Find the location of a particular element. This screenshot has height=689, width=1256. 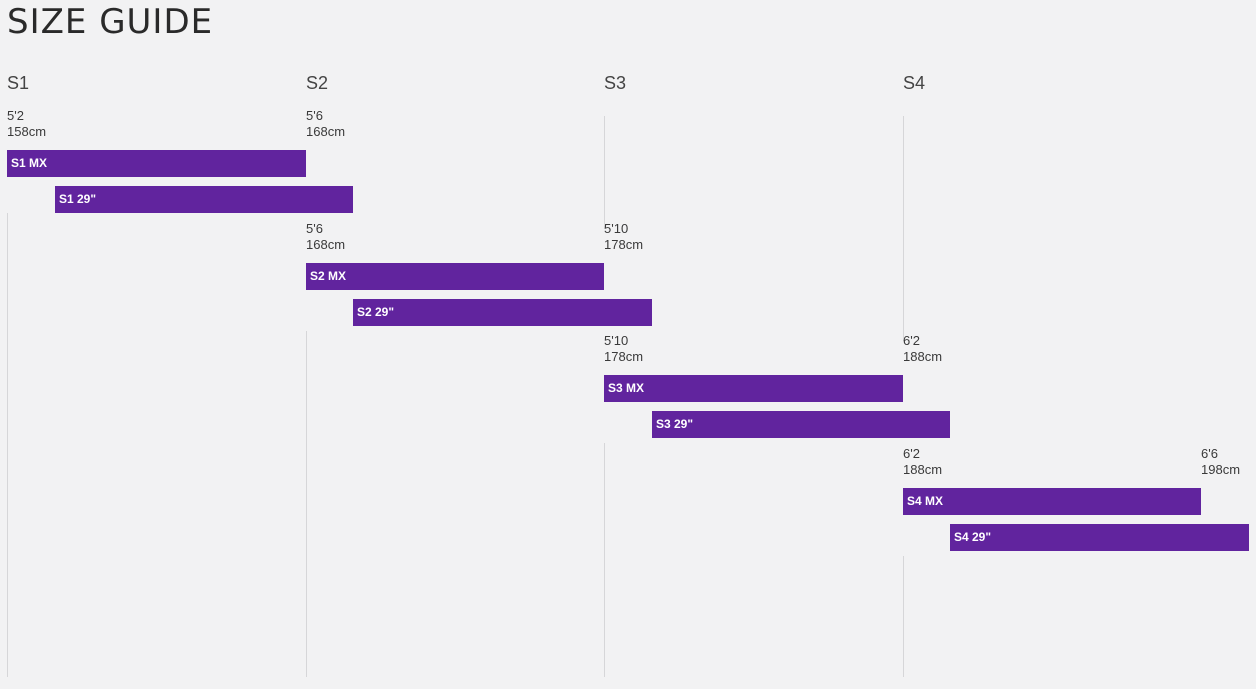

size-column-header: S3 is located at coordinates (615, 83).